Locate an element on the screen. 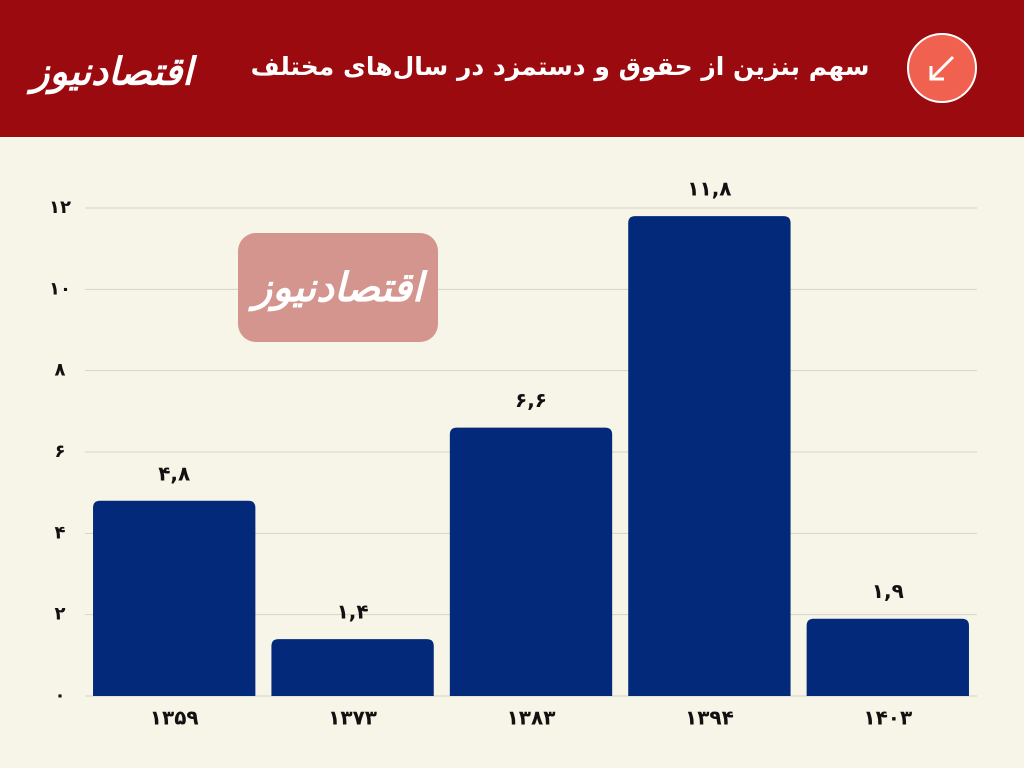  y-tick-label: ۰ is located at coordinates (60, 695).